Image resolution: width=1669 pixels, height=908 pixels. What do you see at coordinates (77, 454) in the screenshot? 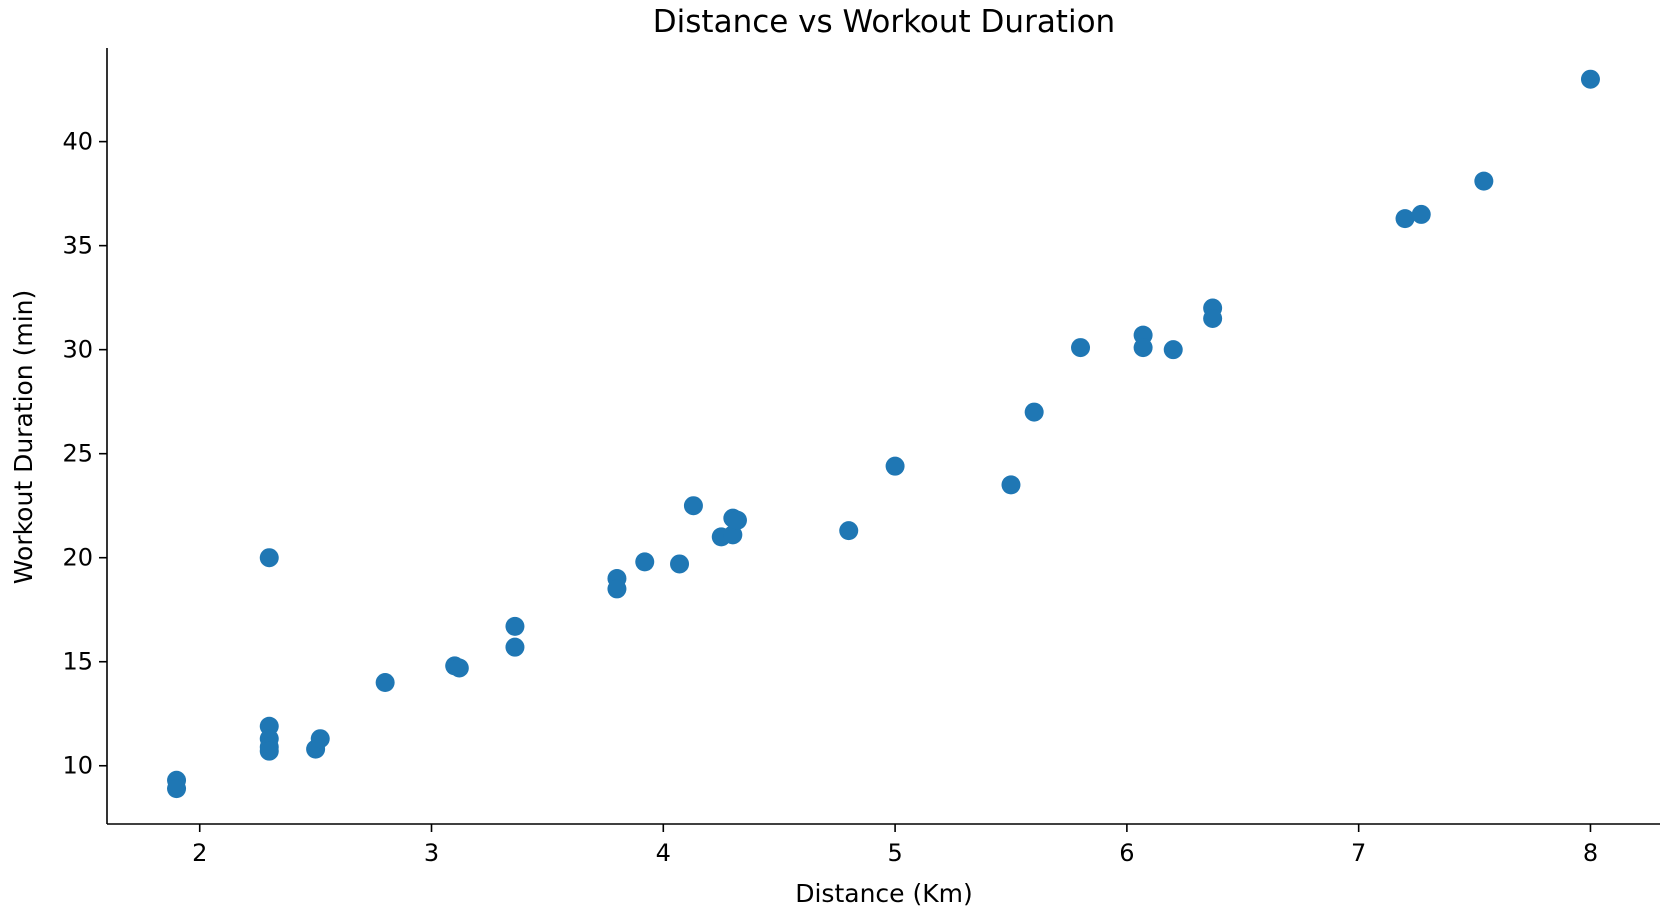
I see `y-tick-label: 25` at bounding box center [77, 454].